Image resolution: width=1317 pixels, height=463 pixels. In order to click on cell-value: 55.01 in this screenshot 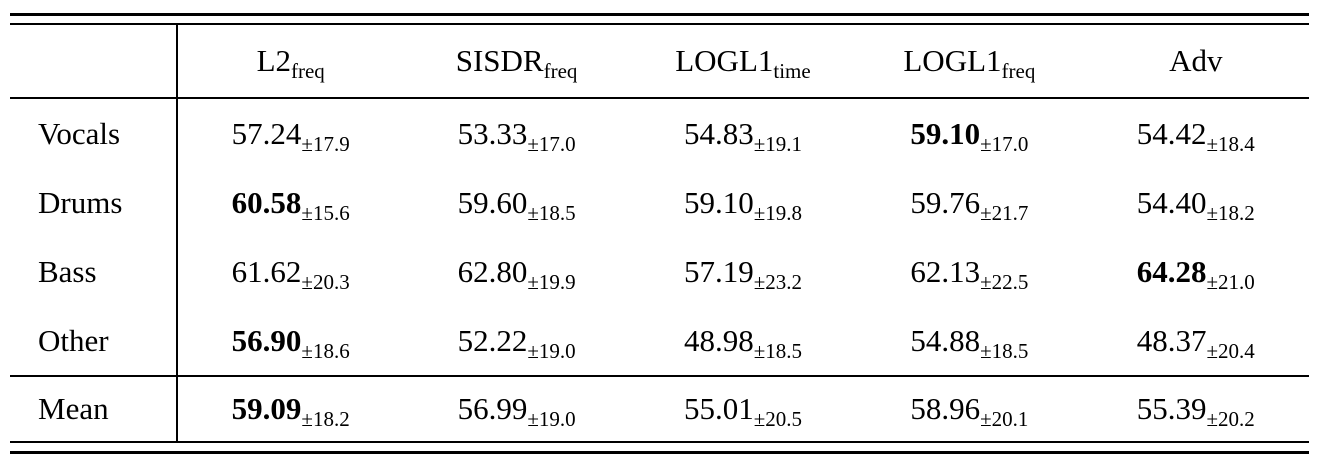, I will do `click(718, 408)`.